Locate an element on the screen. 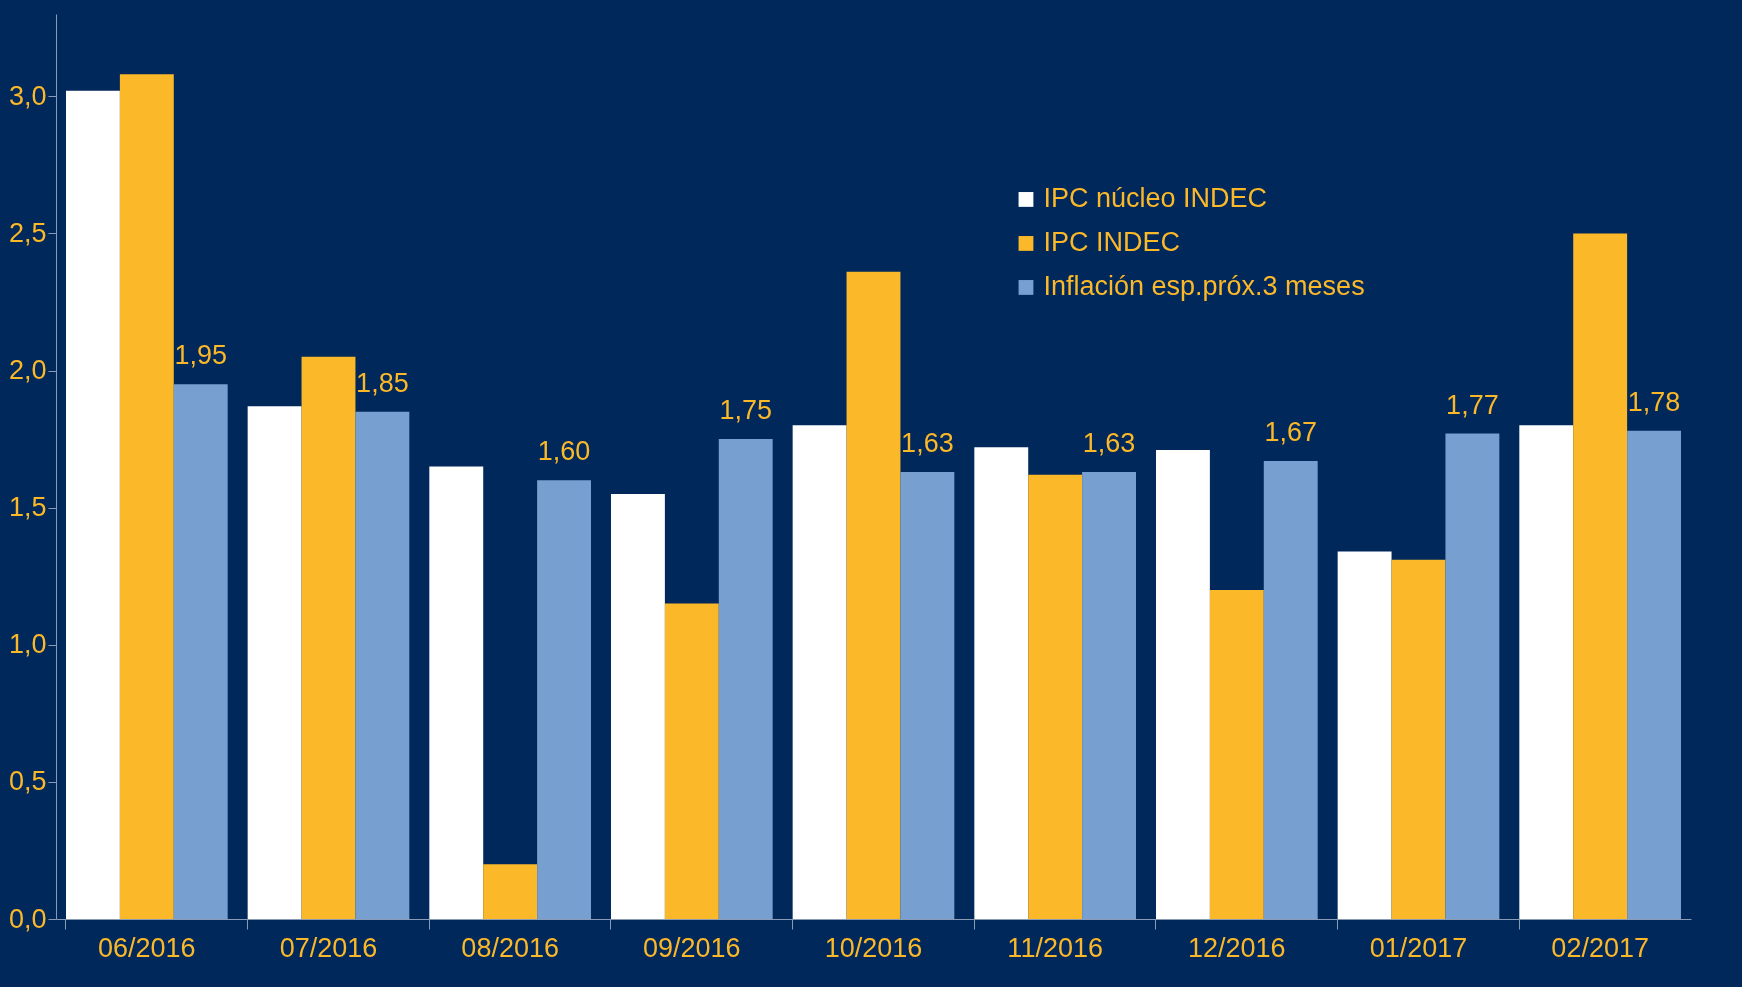 The width and height of the screenshot is (1742, 987). x-tick-label: 11/2016 is located at coordinates (1055, 947).